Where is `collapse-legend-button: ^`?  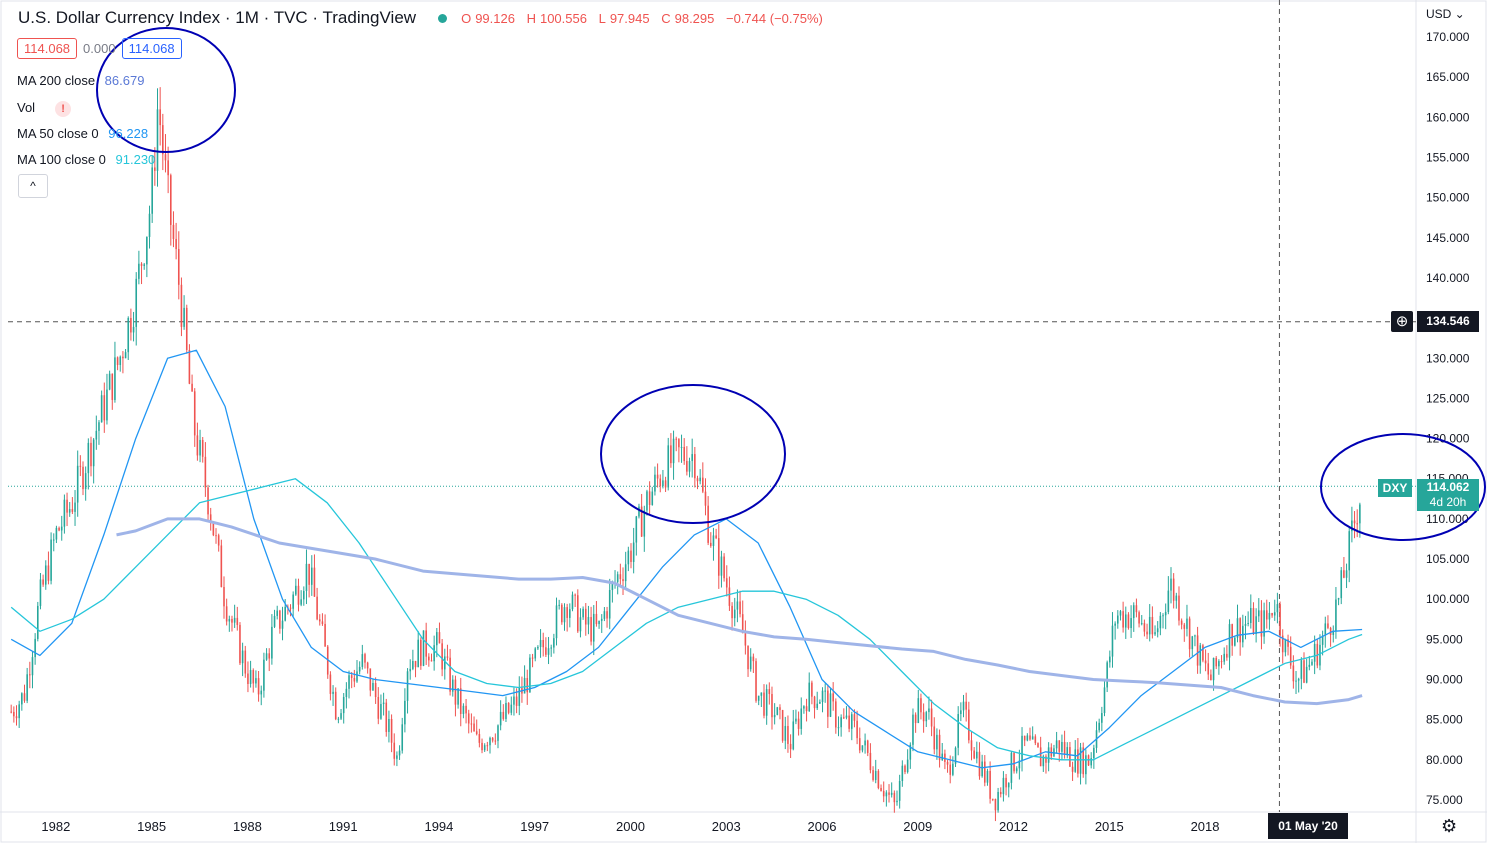
collapse-legend-button: ^ is located at coordinates (33, 186).